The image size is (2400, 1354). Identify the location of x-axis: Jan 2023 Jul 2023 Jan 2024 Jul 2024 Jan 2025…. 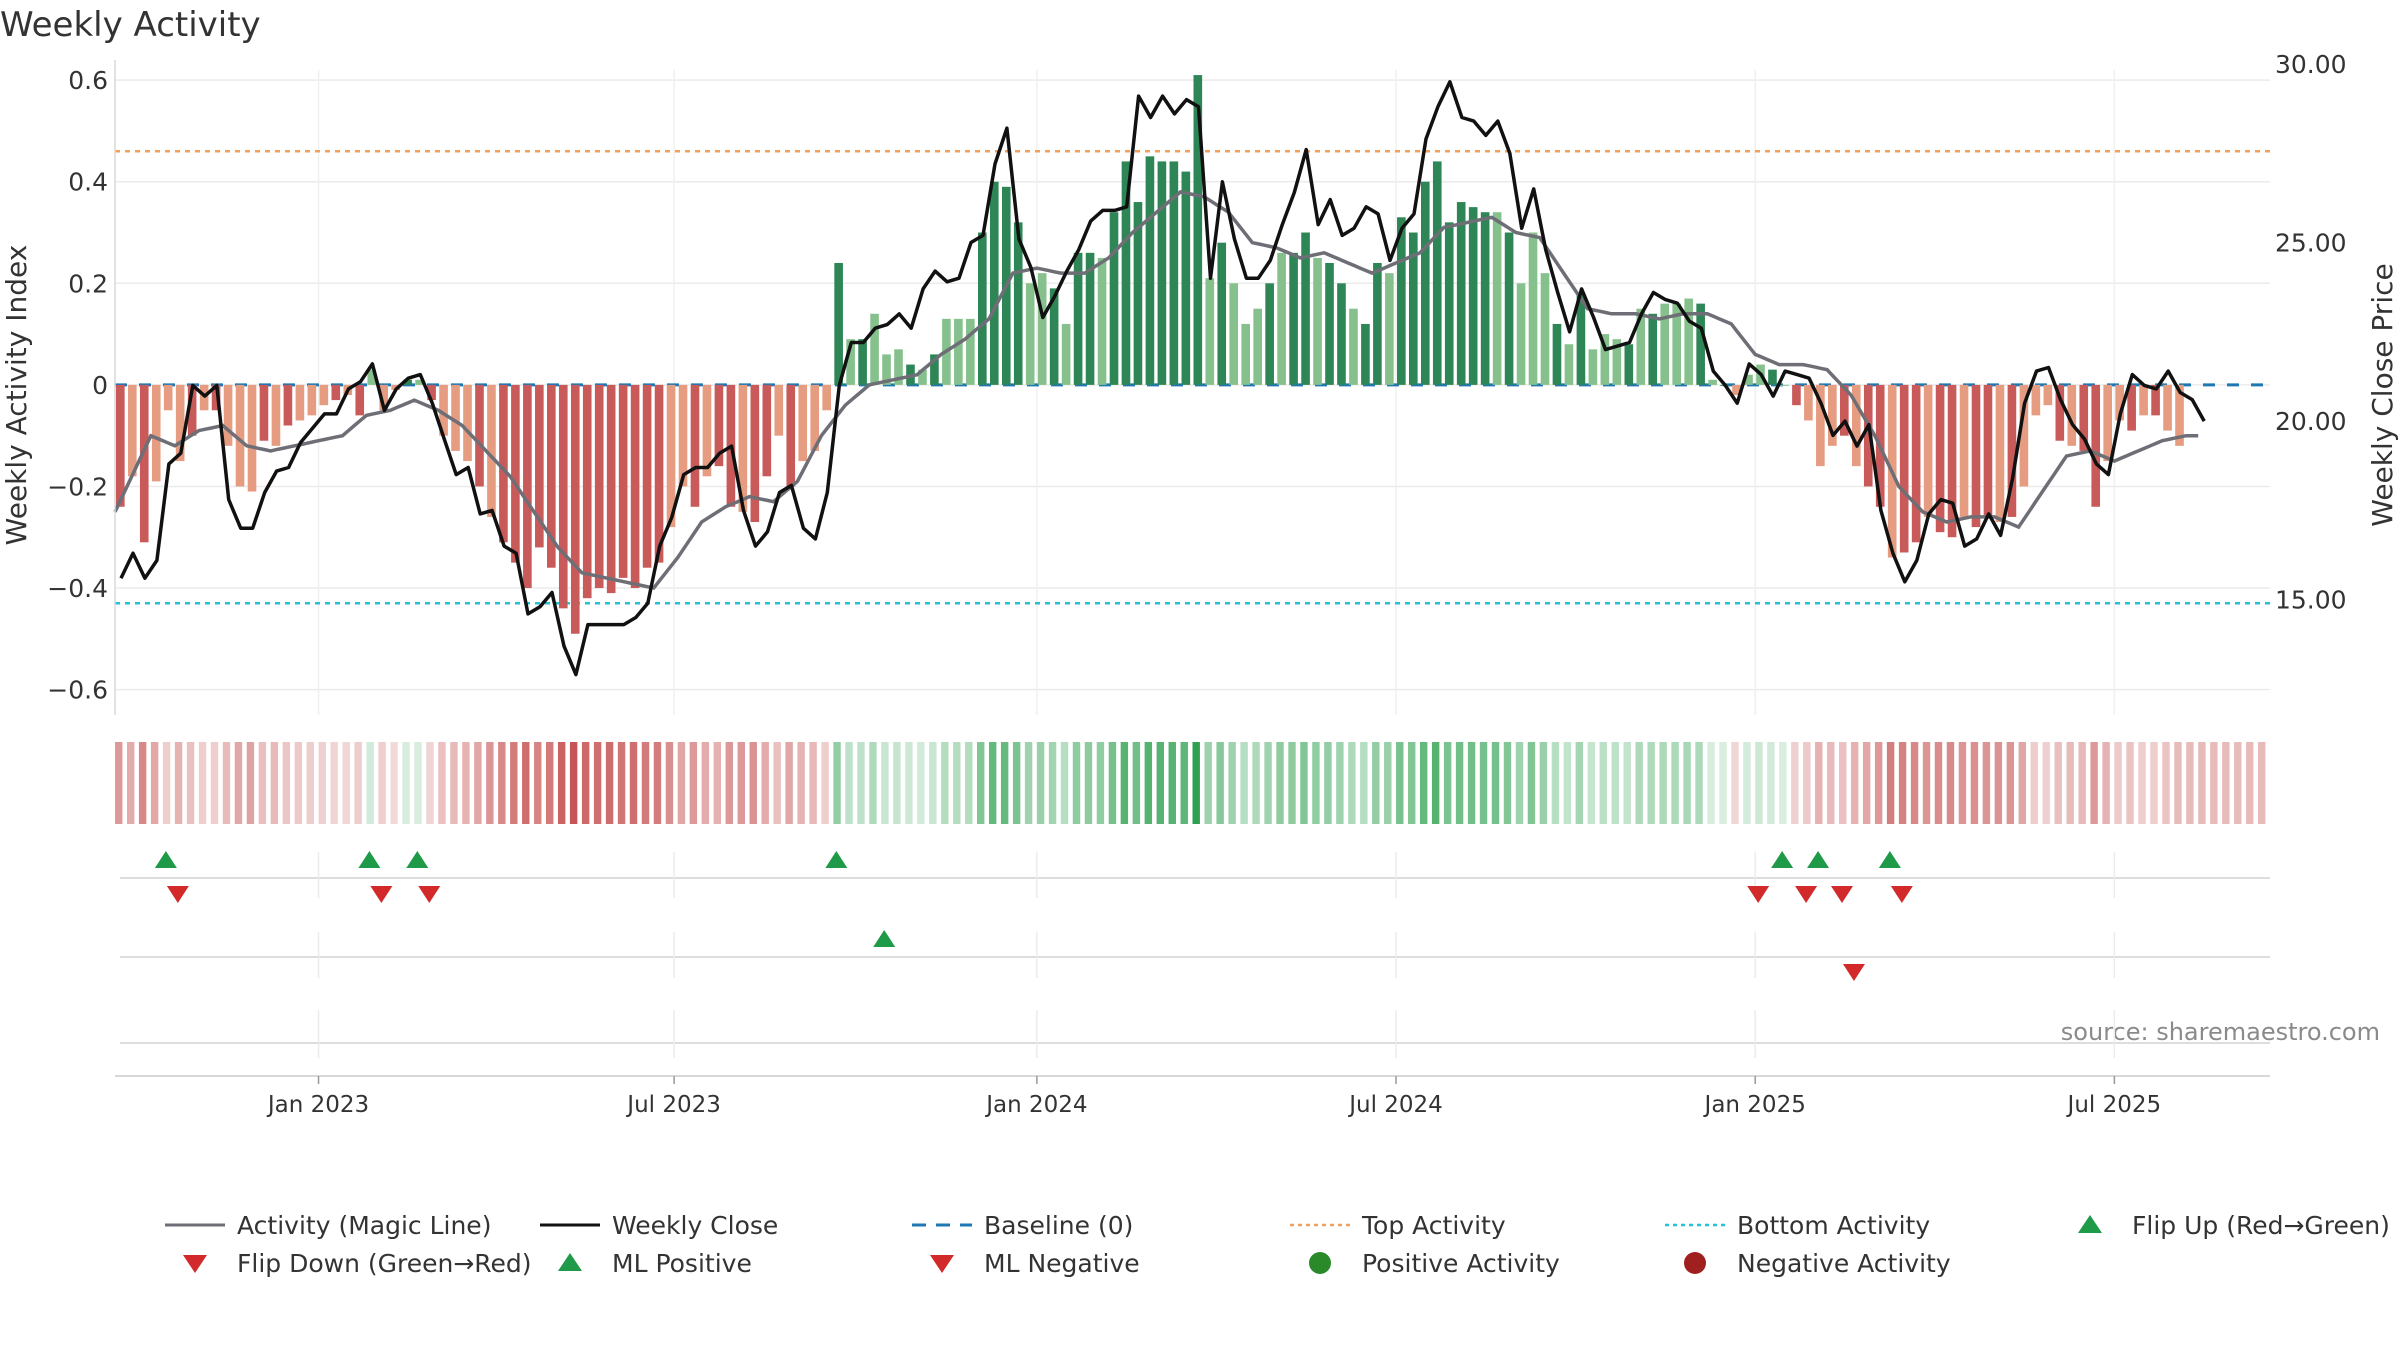
(1192, 1096).